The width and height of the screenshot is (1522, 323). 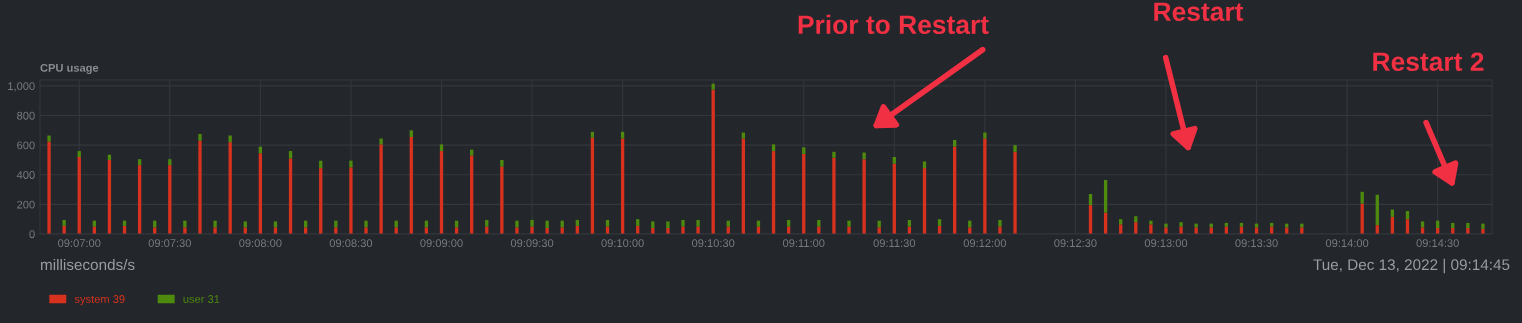 I want to click on x-tick-label: 09:07:00, so click(x=79, y=243).